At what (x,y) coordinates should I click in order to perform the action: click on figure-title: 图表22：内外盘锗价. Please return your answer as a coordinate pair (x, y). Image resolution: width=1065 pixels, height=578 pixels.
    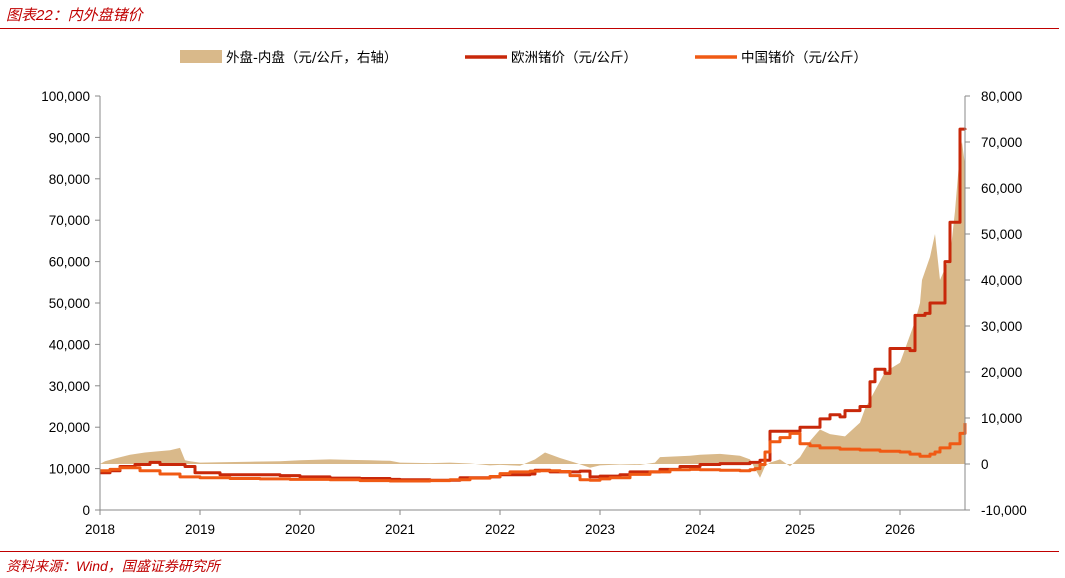
    Looking at the image, I should click on (74, 15).